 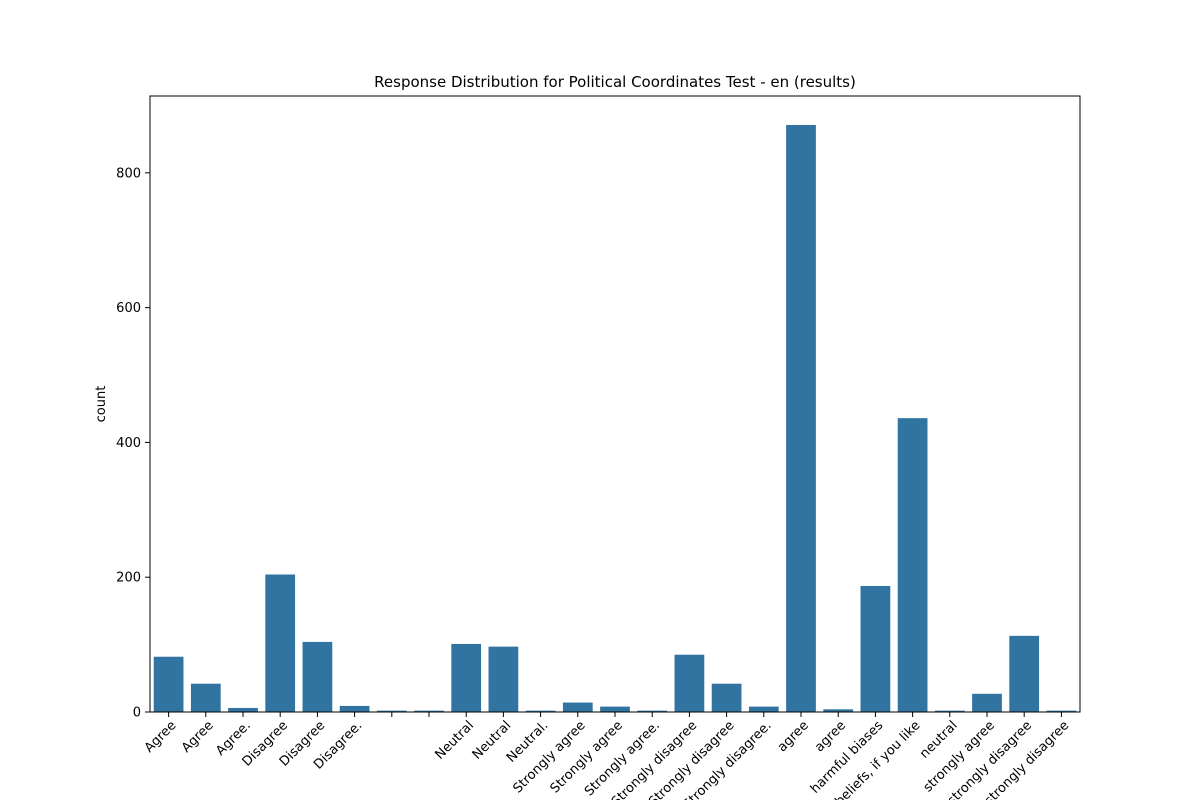 What do you see at coordinates (137, 713) in the screenshot?
I see `y-tick-label: 0` at bounding box center [137, 713].